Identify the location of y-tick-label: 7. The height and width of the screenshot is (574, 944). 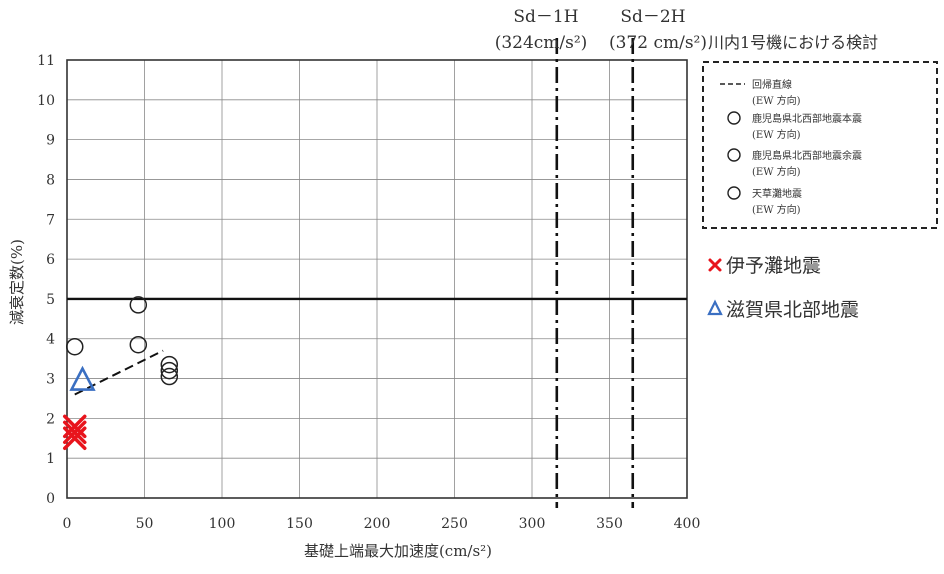
(50, 220).